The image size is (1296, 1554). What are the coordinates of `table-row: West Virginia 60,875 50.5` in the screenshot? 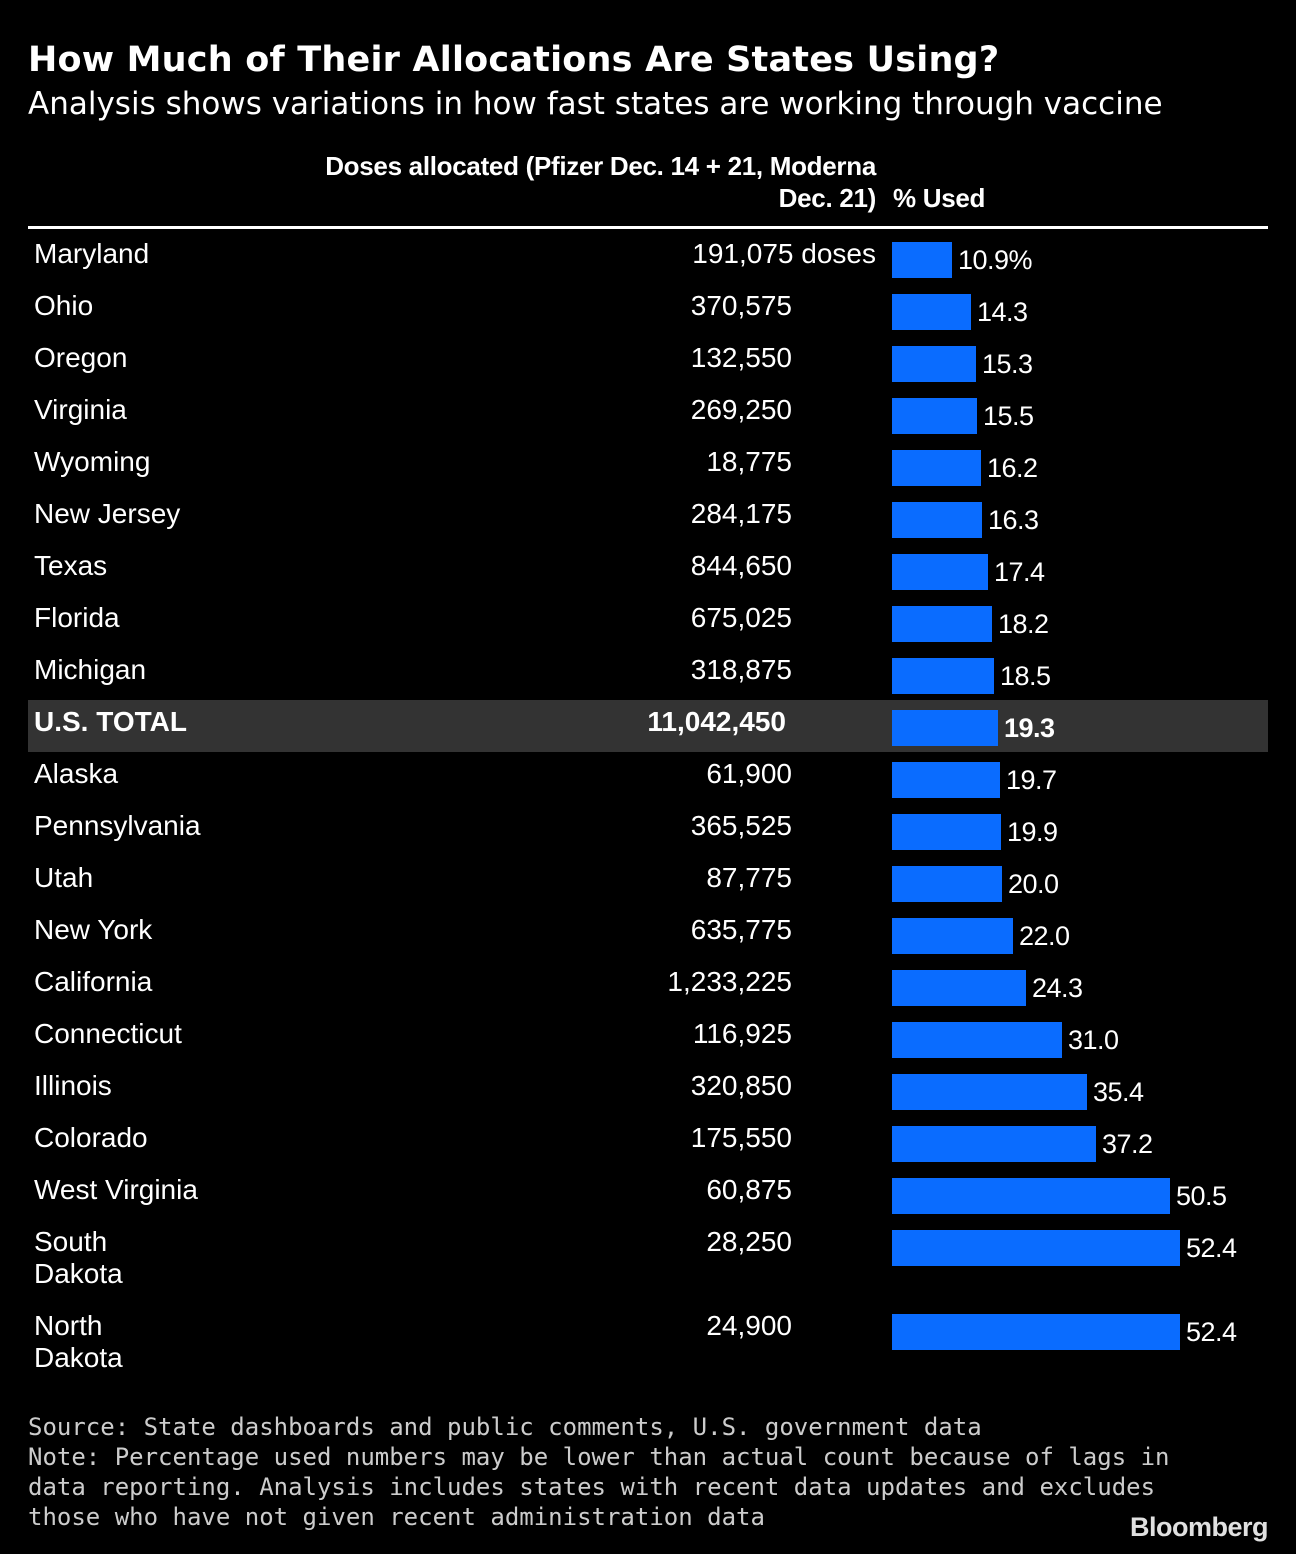 It's located at (648, 1194).